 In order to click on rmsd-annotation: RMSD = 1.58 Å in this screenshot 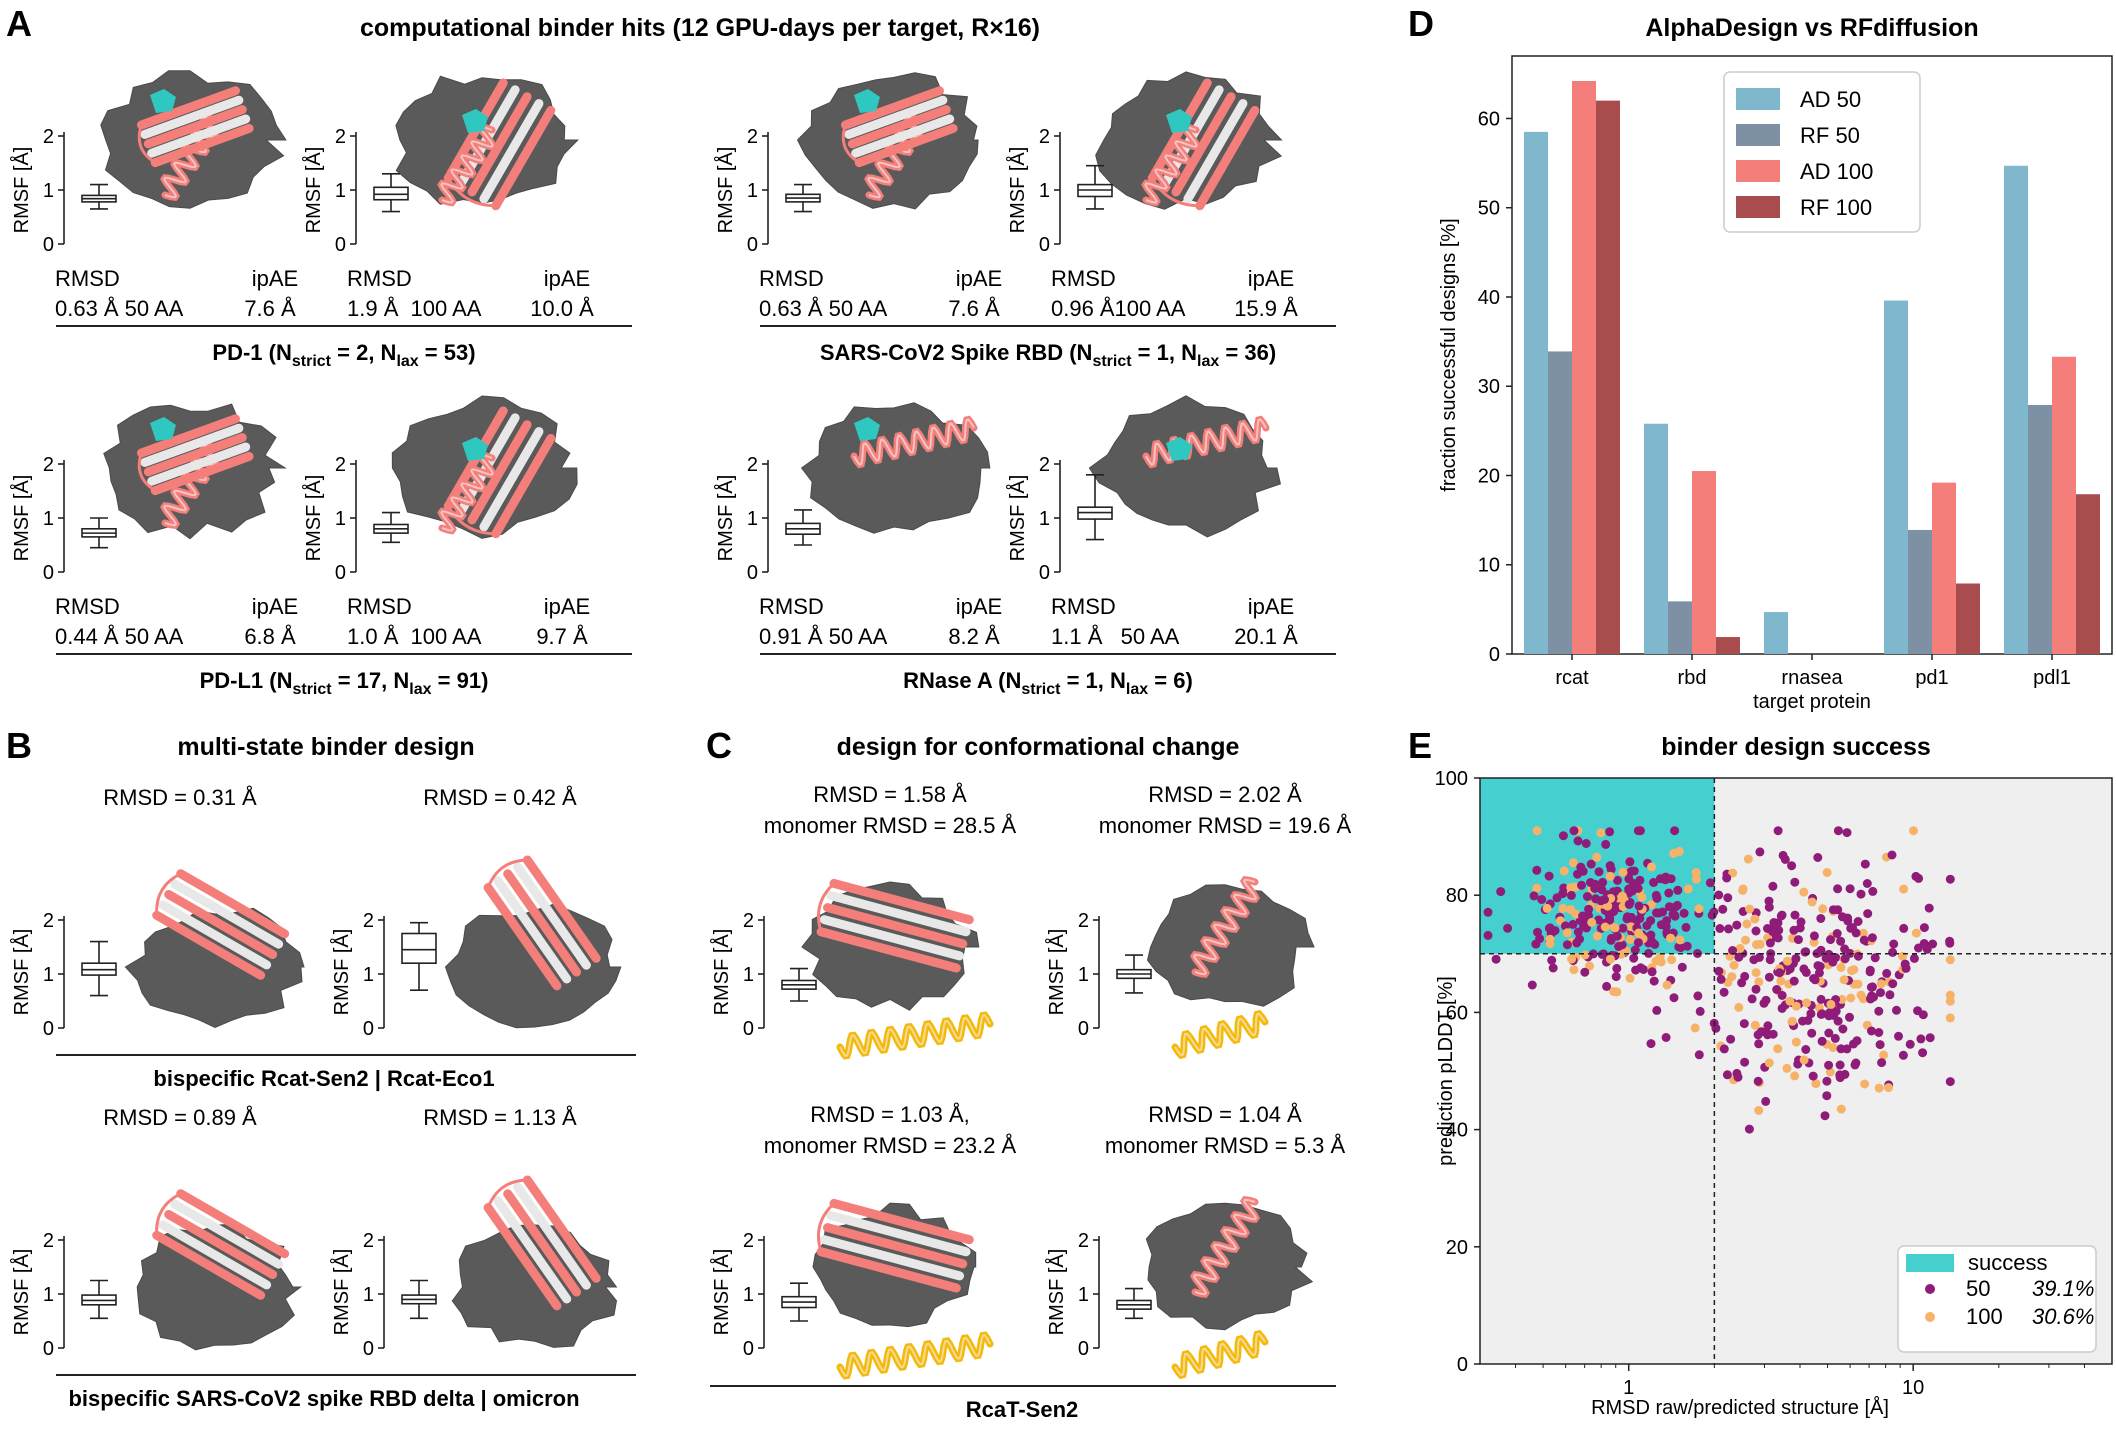, I will do `click(890, 794)`.